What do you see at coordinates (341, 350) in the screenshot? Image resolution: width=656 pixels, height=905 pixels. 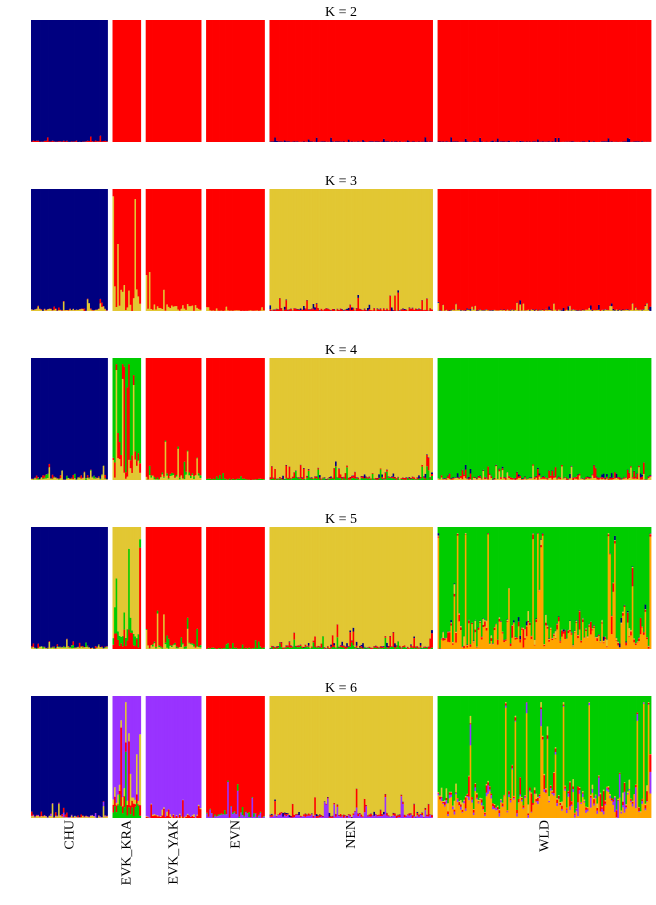 I see `panel-title: K = 4` at bounding box center [341, 350].